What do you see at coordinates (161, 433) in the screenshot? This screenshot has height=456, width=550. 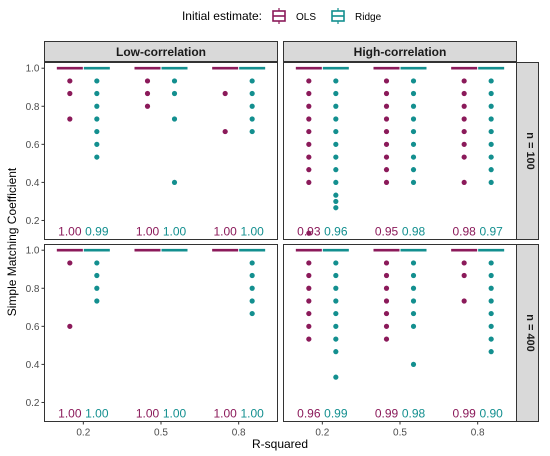 I see `x-tick-label: 0.5` at bounding box center [161, 433].